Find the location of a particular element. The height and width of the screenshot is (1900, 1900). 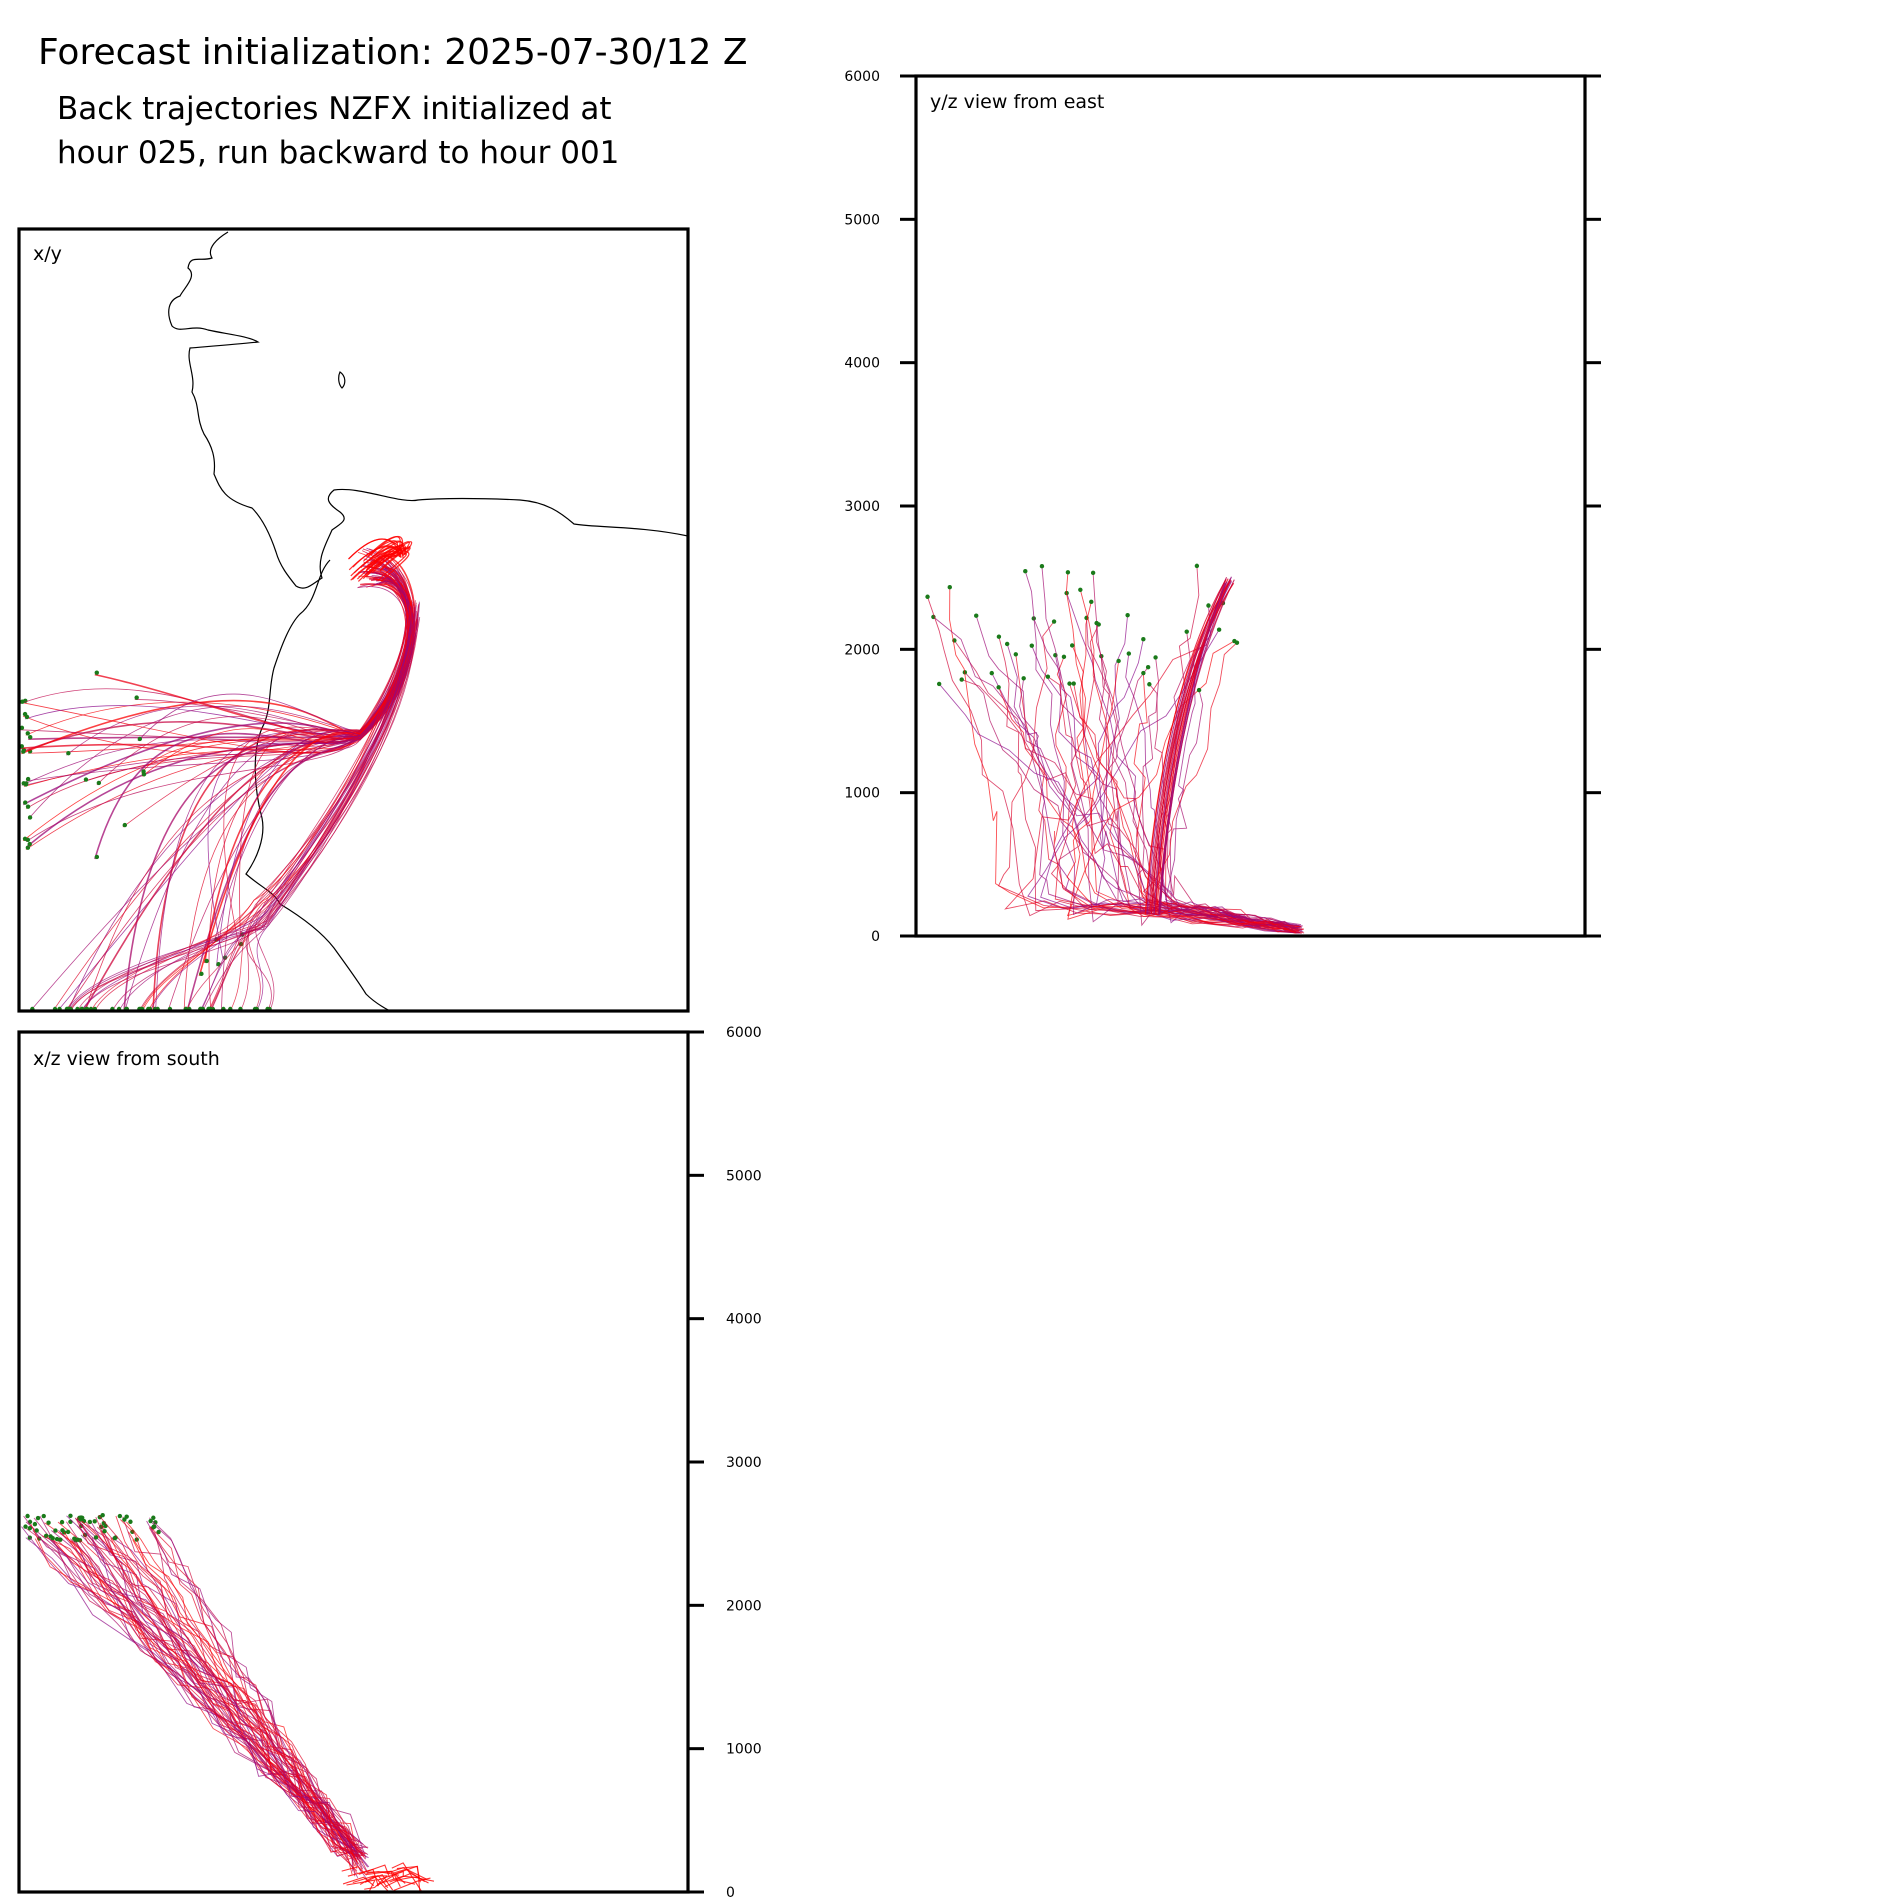

xz-axis-tick-label: 6000 is located at coordinates (744, 1033).